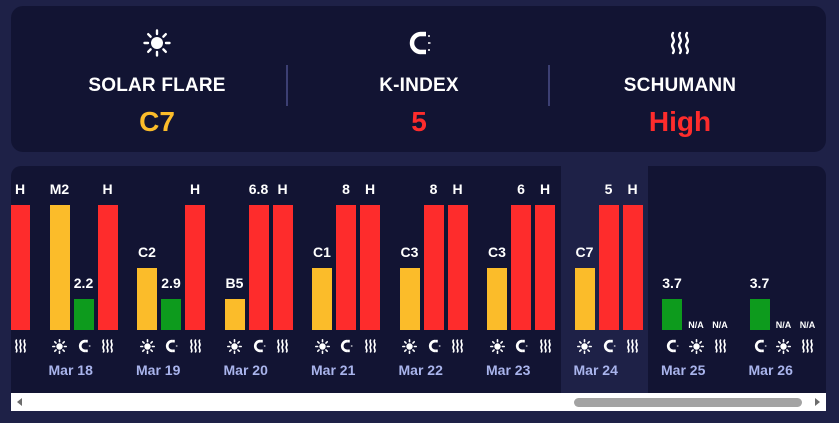 This screenshot has width=839, height=423. I want to click on day-date: Mar 21, so click(333, 370).